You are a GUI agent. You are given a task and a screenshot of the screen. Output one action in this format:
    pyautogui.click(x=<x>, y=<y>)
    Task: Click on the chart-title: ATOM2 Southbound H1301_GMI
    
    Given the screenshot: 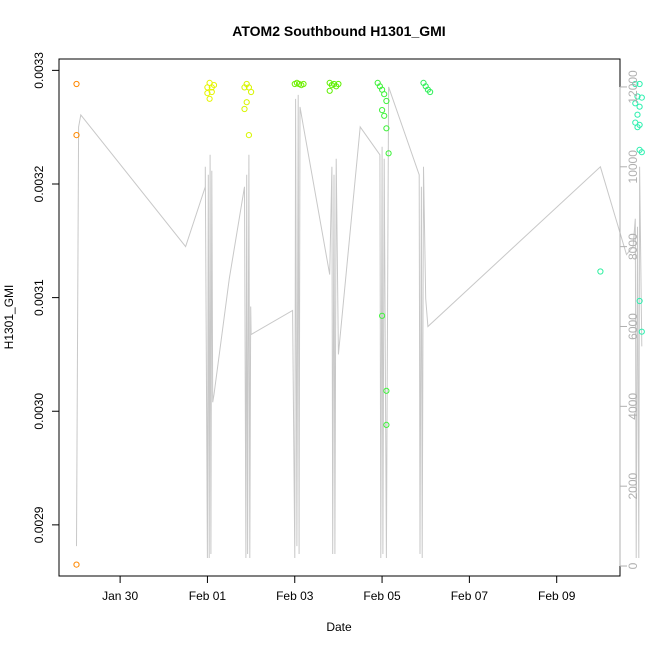 What is the action you would take?
    pyautogui.click(x=338, y=31)
    